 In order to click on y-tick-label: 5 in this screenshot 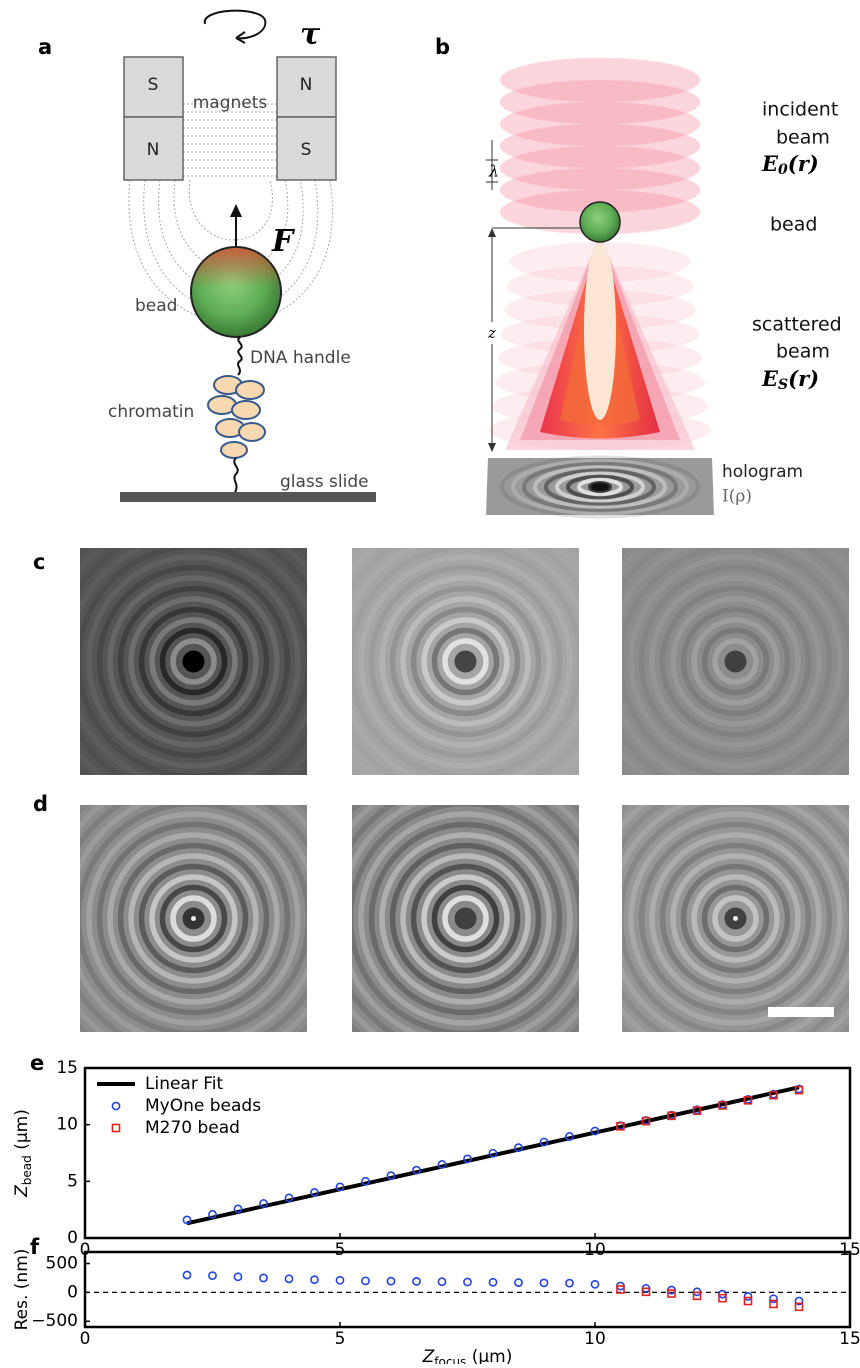, I will do `click(72, 1181)`.